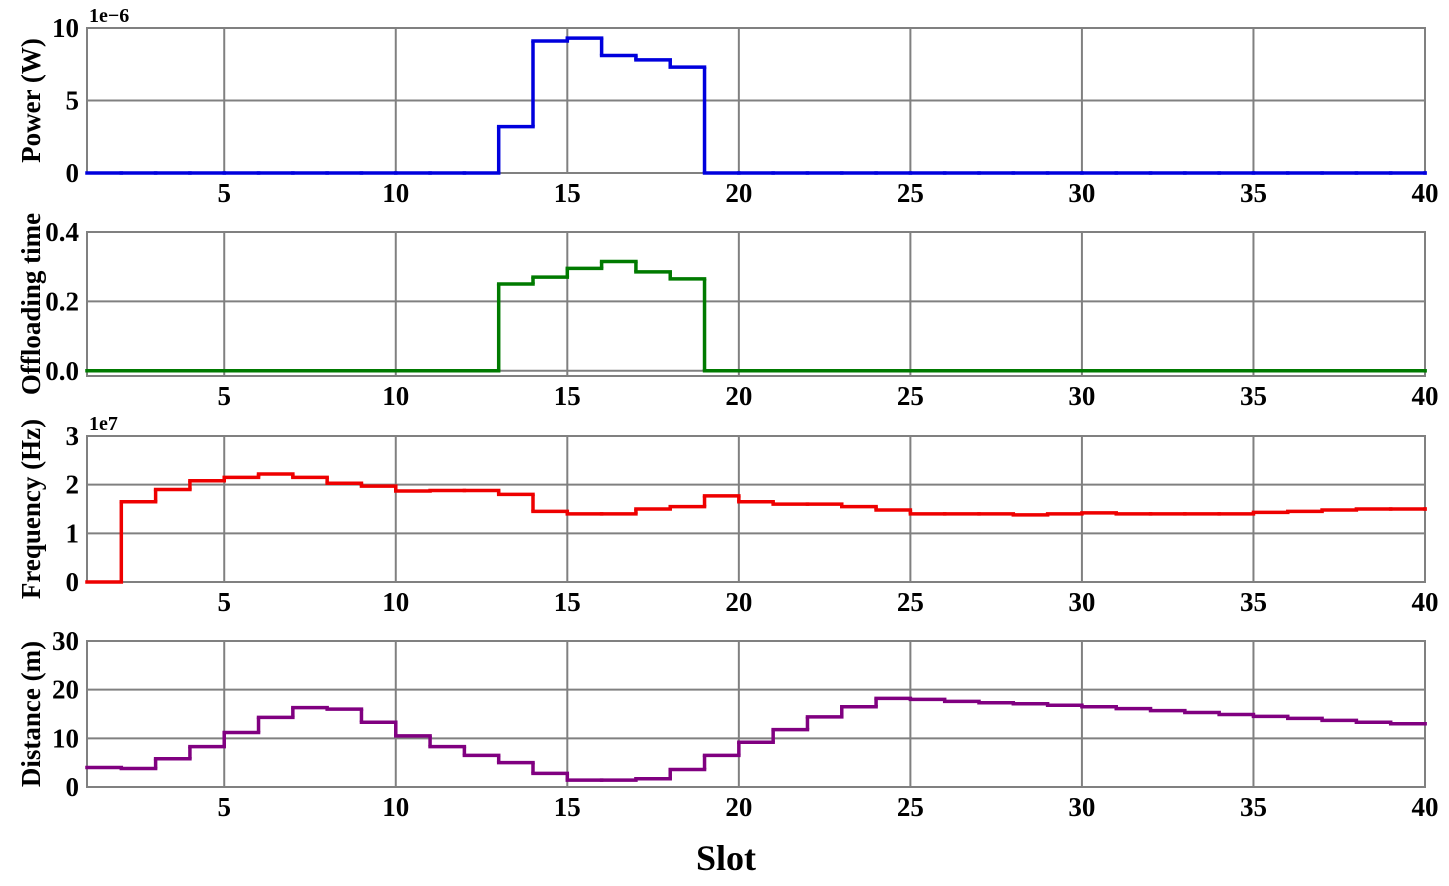  What do you see at coordinates (73, 533) in the screenshot?
I see `y-tick-label: 1` at bounding box center [73, 533].